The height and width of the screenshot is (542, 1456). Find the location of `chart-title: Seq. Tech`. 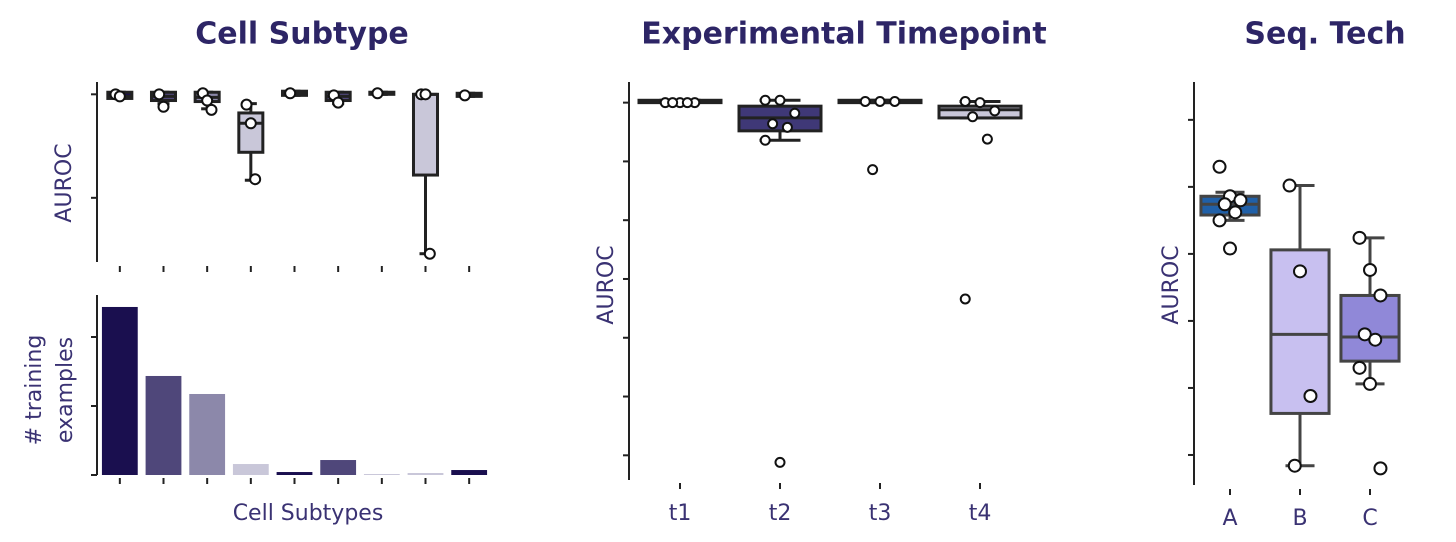

chart-title: Seq. Tech is located at coordinates (1324, 34).